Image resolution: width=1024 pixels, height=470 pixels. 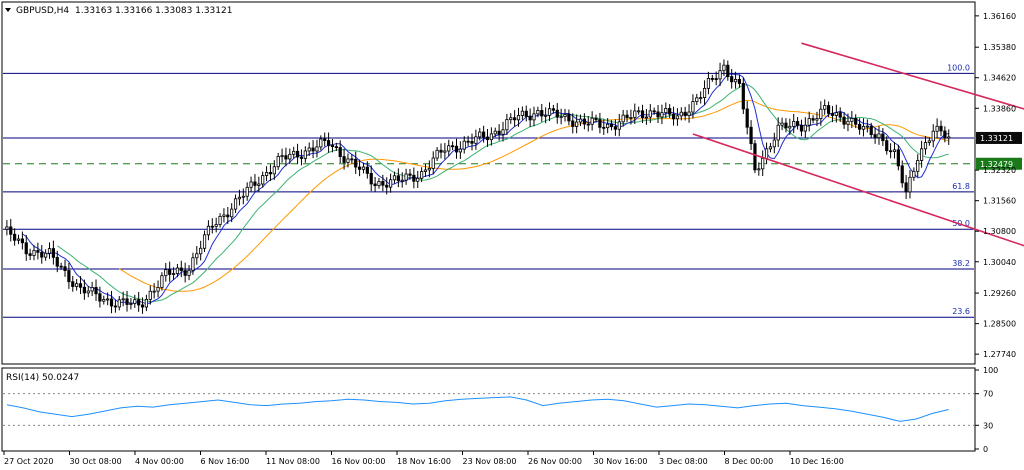 What do you see at coordinates (999, 201) in the screenshot?
I see `price-tick-label: 1.31560` at bounding box center [999, 201].